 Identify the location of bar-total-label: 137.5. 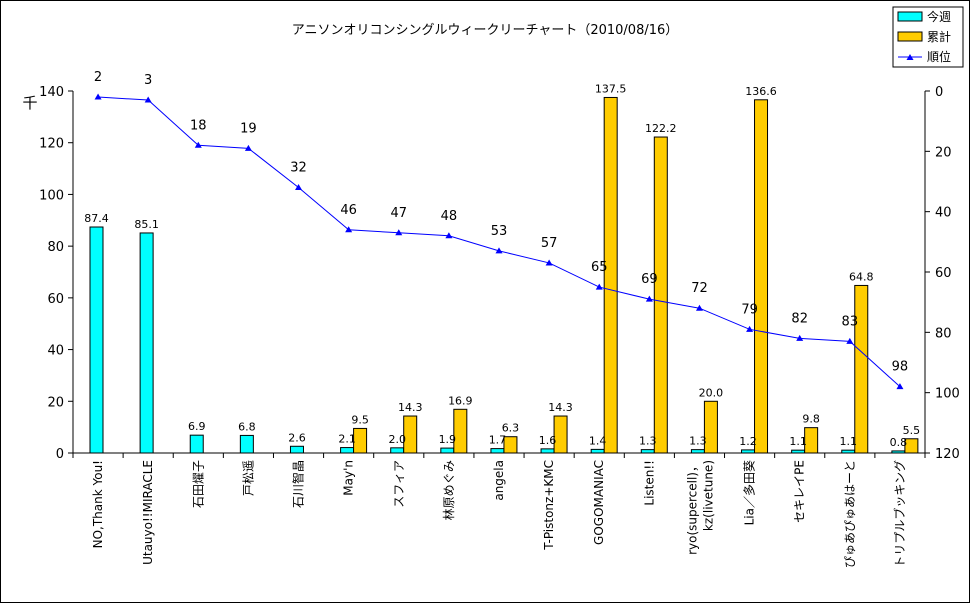
(611, 88).